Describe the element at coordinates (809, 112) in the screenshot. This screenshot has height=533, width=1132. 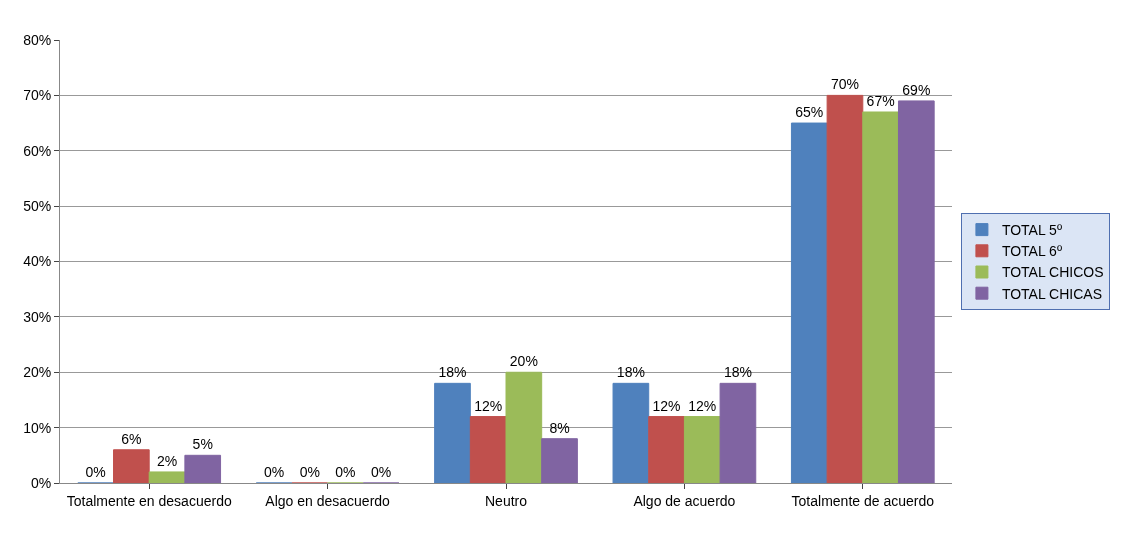
I see `data-label: 65%` at that location.